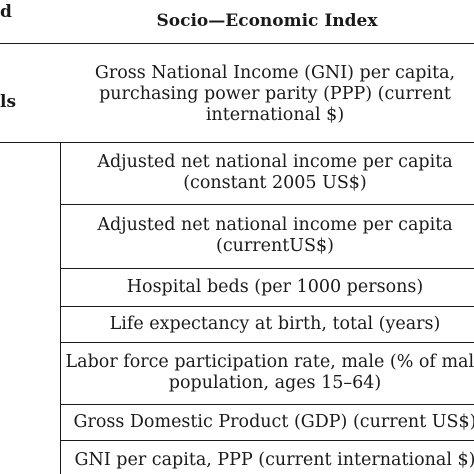 This screenshot has height=474, width=474. I want to click on row-text: purchasing power parity (PPP) (current, so click(275, 93).